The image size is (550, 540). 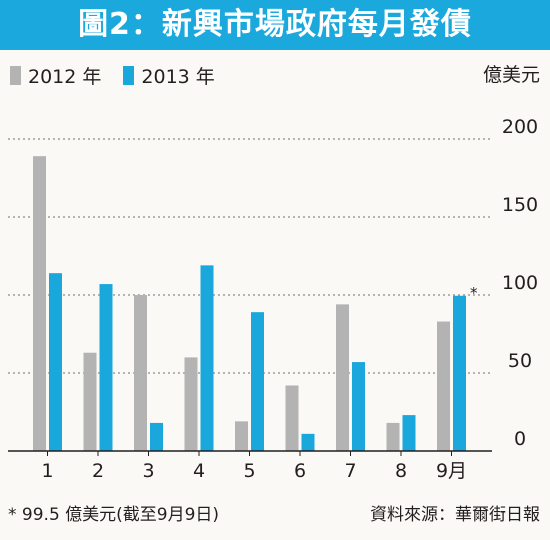 What do you see at coordinates (148, 471) in the screenshot?
I see `x-tick-label: 3` at bounding box center [148, 471].